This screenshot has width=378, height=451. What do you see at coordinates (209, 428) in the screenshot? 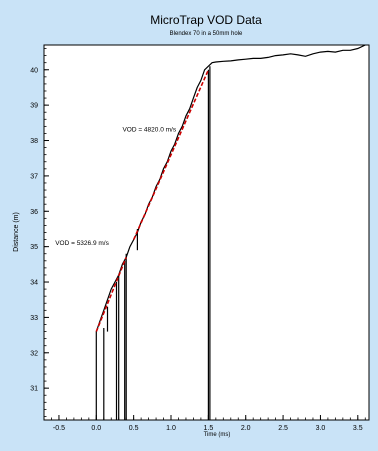
I see `x-tick-label: 1.5` at bounding box center [209, 428].